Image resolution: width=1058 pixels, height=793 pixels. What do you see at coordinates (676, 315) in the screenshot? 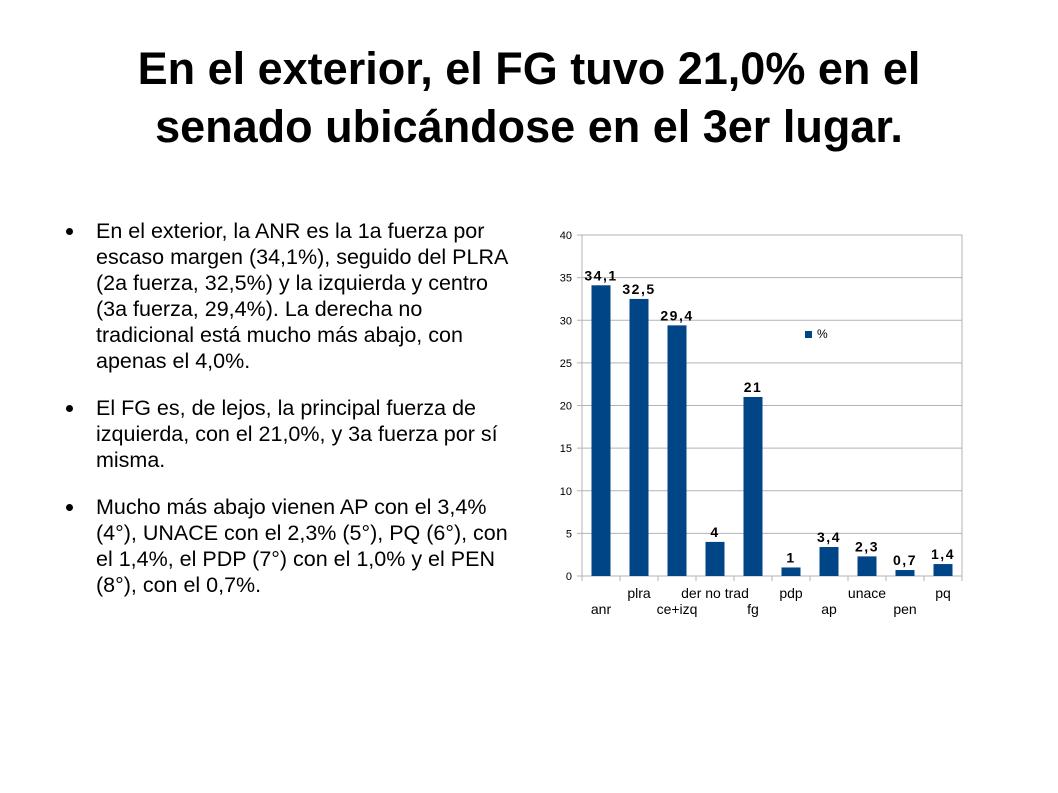
I see `data-label: 29,4` at bounding box center [676, 315].